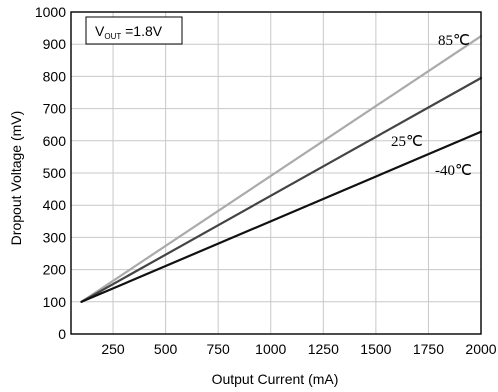  What do you see at coordinates (454, 41) in the screenshot?
I see `series-label-85c: 85℃` at bounding box center [454, 41].